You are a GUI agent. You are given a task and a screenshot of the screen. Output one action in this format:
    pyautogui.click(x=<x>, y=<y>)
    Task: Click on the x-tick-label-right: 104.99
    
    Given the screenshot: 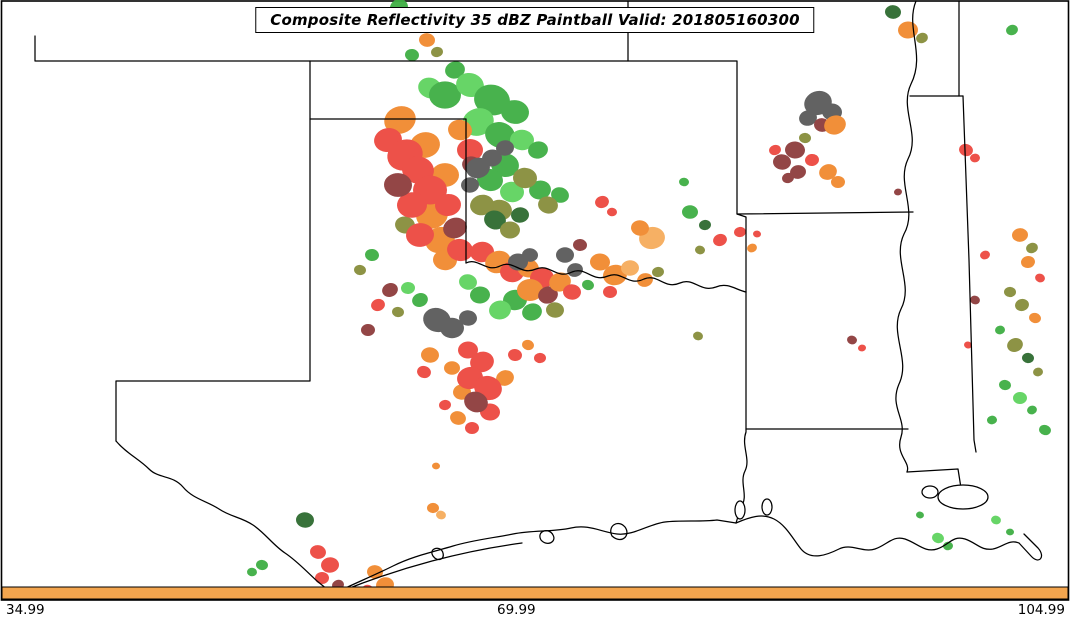 What is the action you would take?
    pyautogui.click(x=1041, y=610)
    